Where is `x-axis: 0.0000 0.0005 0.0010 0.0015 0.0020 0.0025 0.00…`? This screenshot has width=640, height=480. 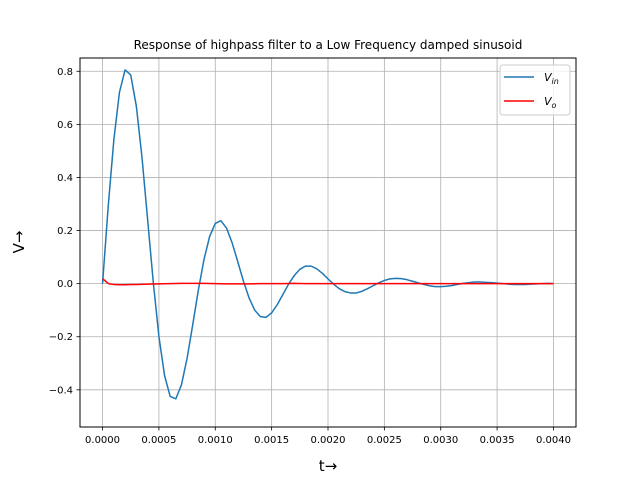 x-axis: 0.0000 0.0005 0.0010 0.0015 0.0020 0.0025 0.00… is located at coordinates (328, 436).